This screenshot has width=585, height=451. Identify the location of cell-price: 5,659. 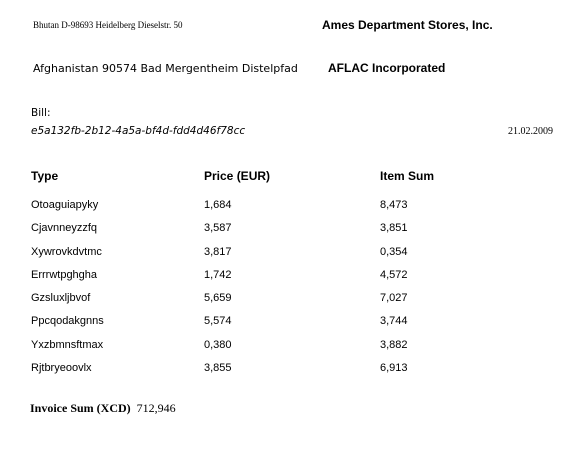
(218, 298).